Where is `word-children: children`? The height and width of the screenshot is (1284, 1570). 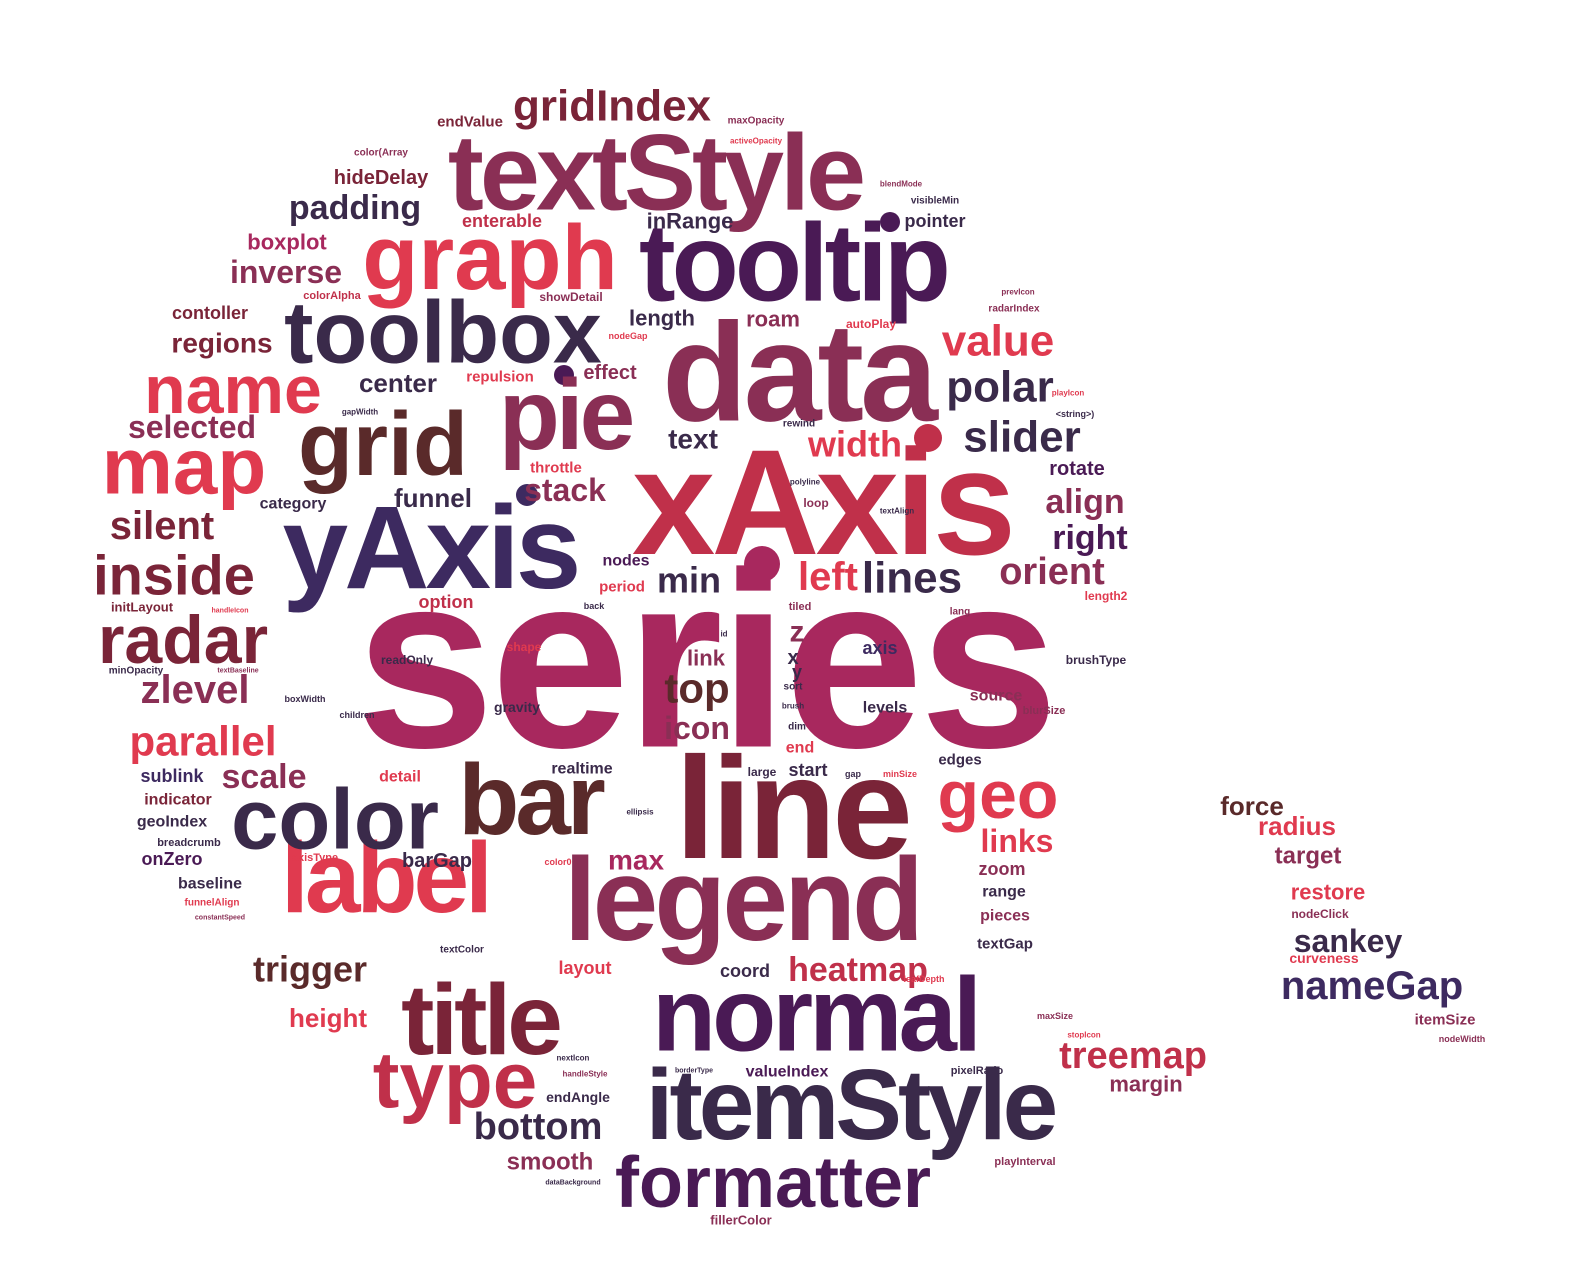 word-children: children is located at coordinates (356, 715).